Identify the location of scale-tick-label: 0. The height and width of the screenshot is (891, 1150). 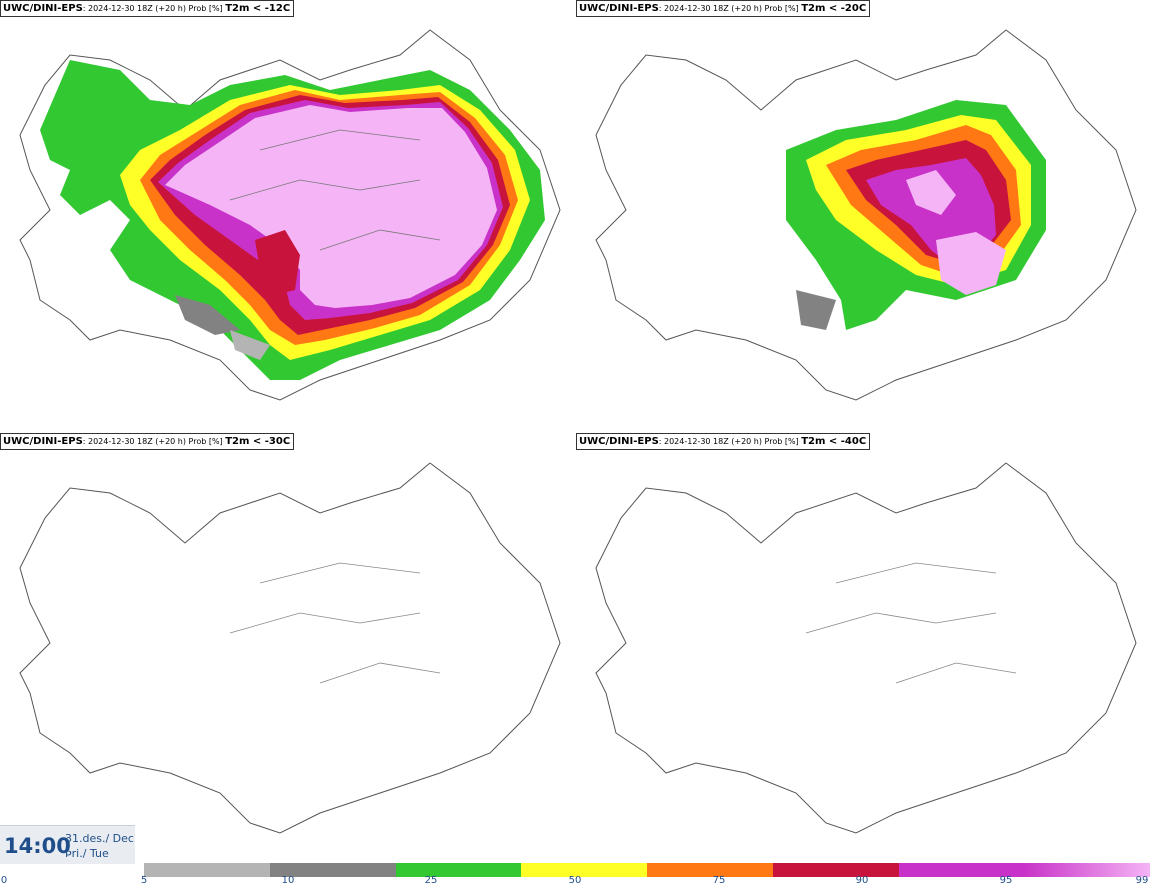
(4, 880).